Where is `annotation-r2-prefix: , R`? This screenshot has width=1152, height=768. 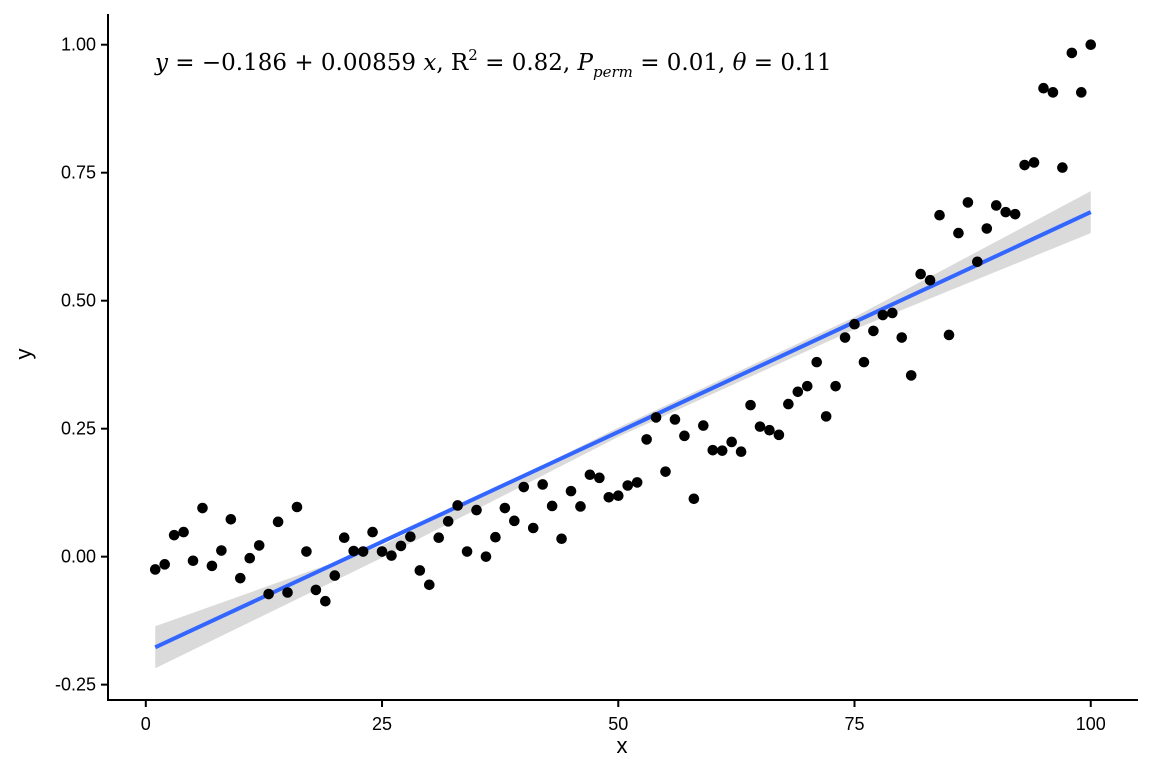 annotation-r2-prefix: , R is located at coordinates (452, 63).